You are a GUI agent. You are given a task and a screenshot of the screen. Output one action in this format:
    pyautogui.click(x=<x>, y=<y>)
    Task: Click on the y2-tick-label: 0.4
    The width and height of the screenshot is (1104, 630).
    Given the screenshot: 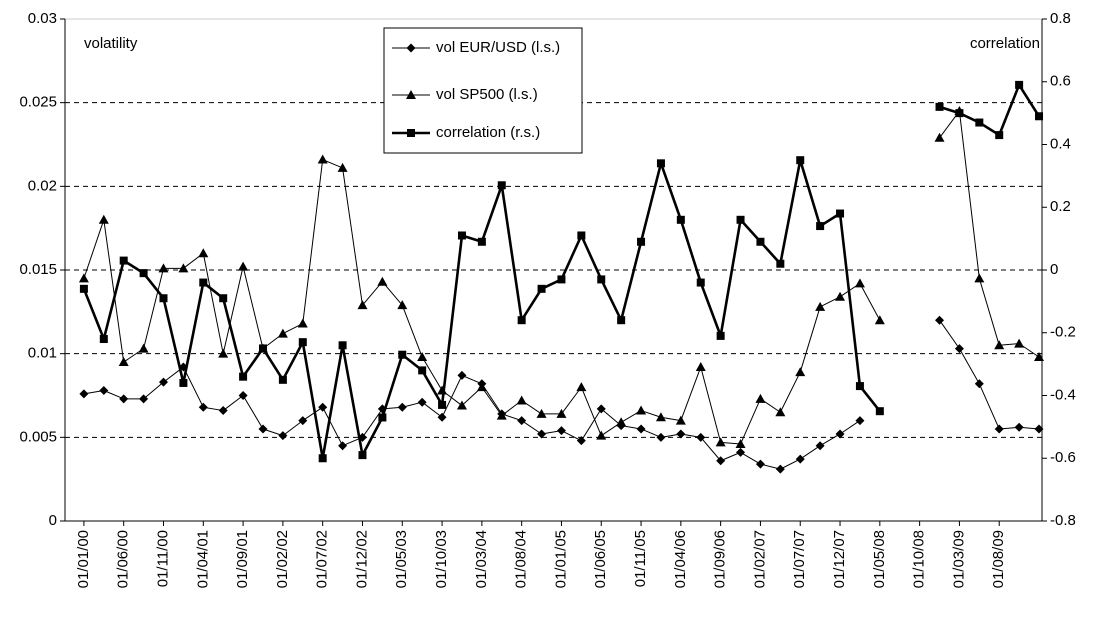 What is the action you would take?
    pyautogui.click(x=1060, y=143)
    